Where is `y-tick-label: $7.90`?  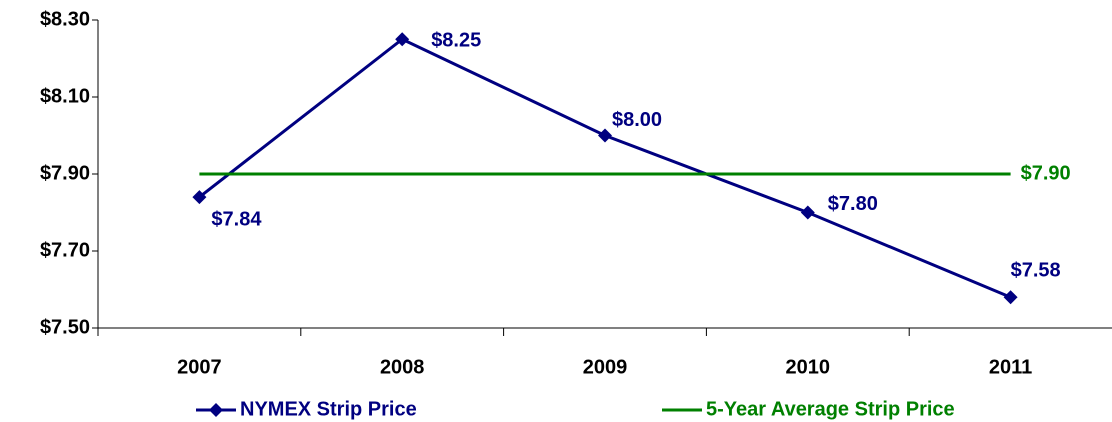
y-tick-label: $7.90 is located at coordinates (65, 173).